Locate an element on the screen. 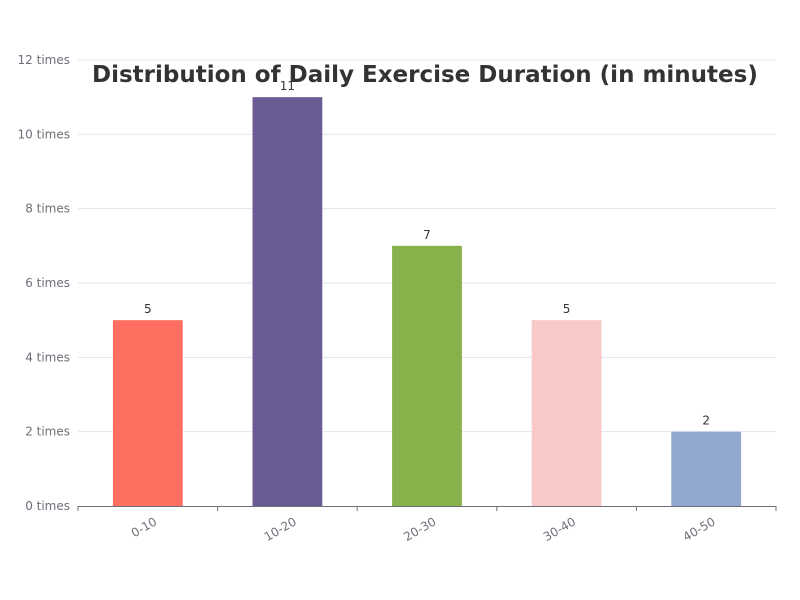  bar-value-label: 11 is located at coordinates (287, 86).